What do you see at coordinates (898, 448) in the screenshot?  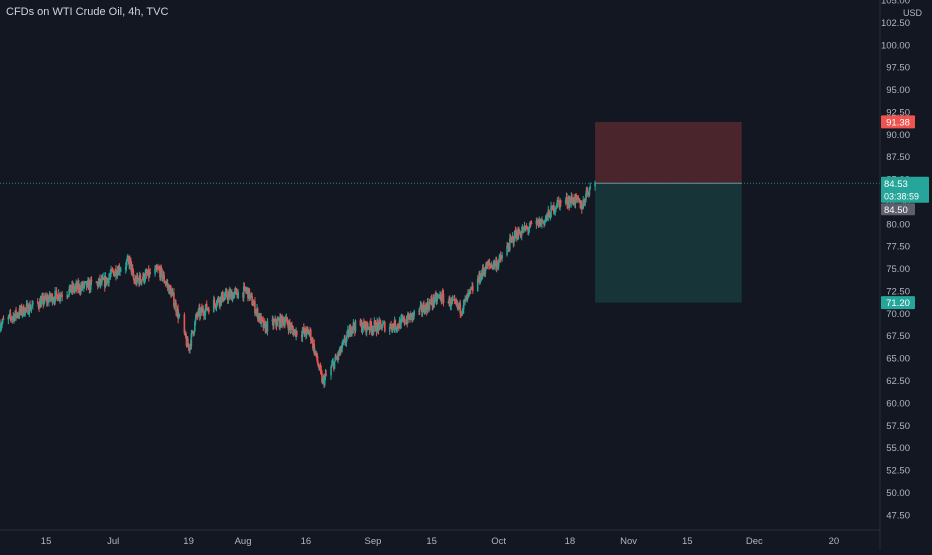 I see `price-tick-label: 55.00` at bounding box center [898, 448].